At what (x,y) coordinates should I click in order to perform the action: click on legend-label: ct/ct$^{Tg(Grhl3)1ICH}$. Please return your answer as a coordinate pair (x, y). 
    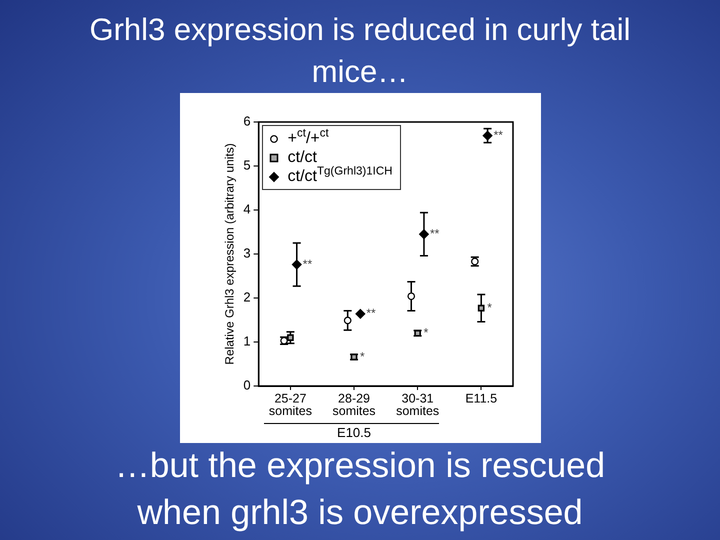
    Looking at the image, I should click on (340, 176).